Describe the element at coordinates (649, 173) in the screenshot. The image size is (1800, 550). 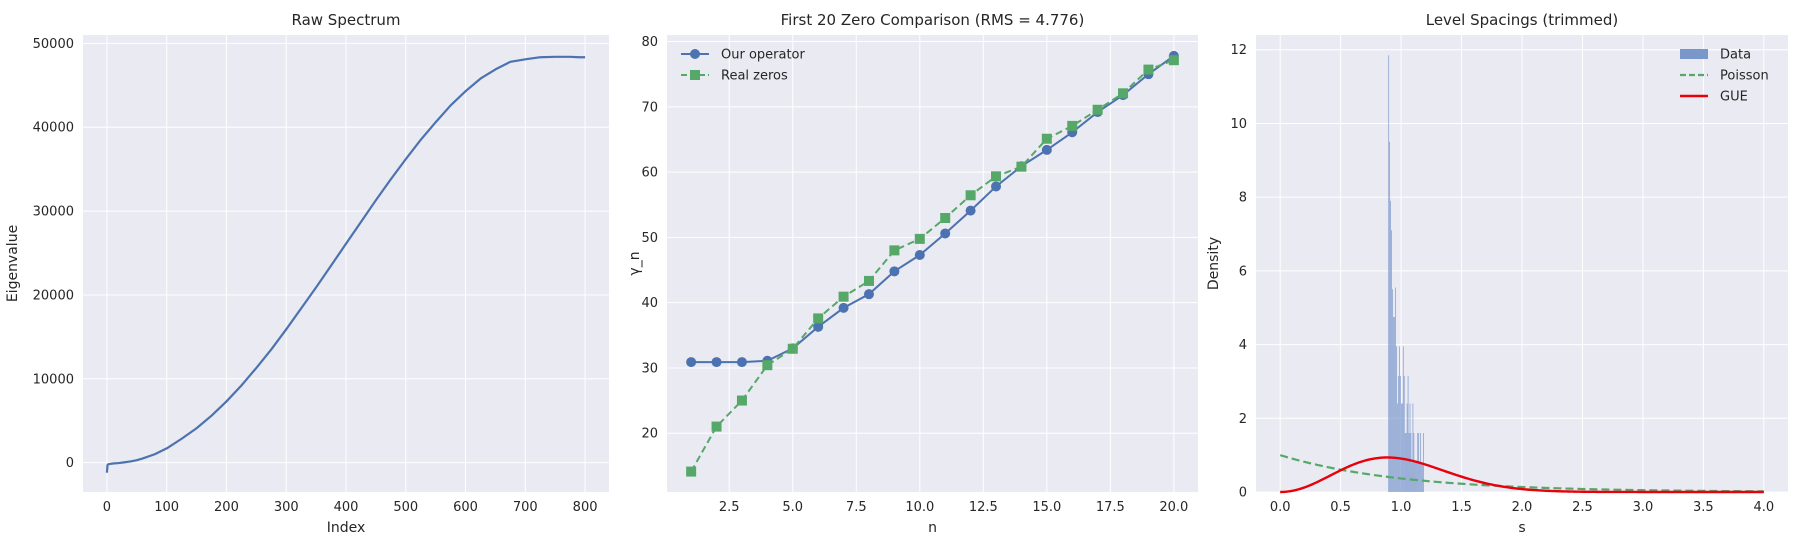
I see `y-tick-label: 60` at that location.